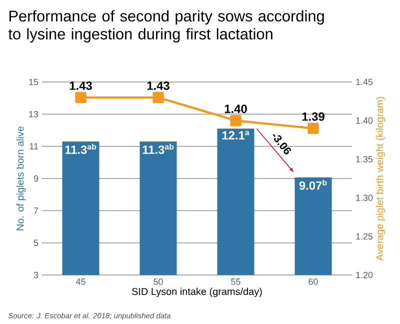  What do you see at coordinates (313, 116) in the screenshot?
I see `data-label: 1.39` at bounding box center [313, 116].